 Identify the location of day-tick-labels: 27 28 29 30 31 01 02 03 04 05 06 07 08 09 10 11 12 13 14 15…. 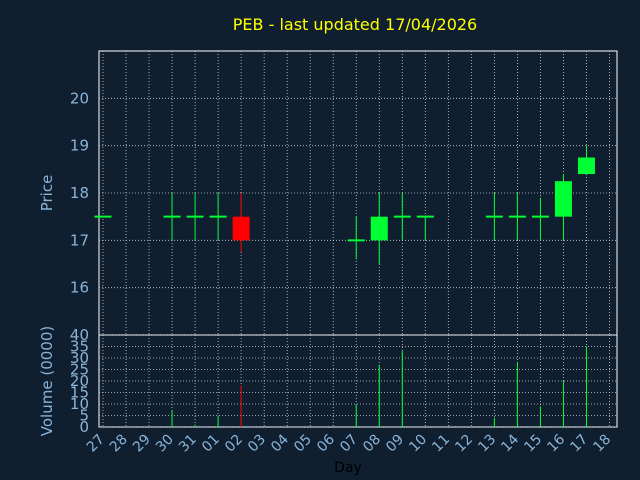
(349, 443).